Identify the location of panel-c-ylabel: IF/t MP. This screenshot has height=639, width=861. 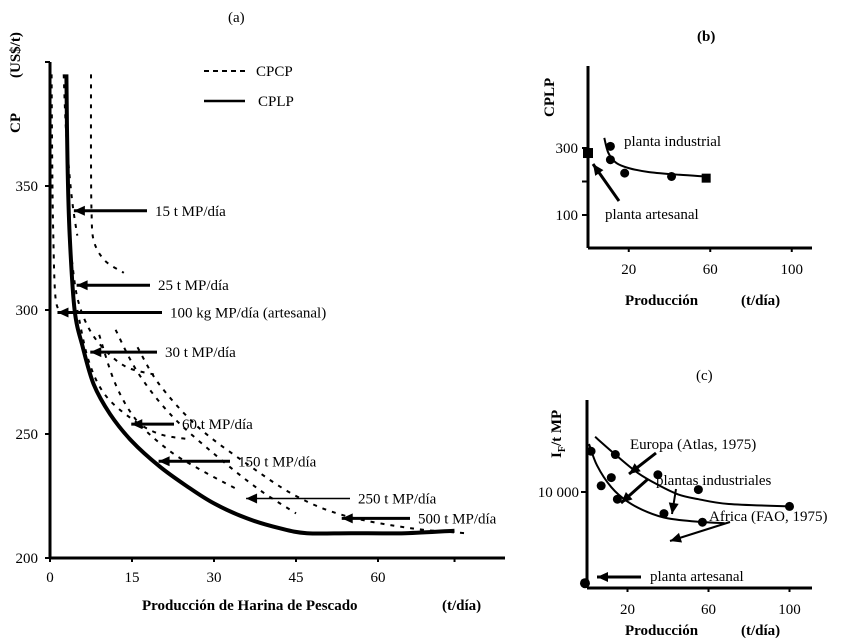
(558, 434).